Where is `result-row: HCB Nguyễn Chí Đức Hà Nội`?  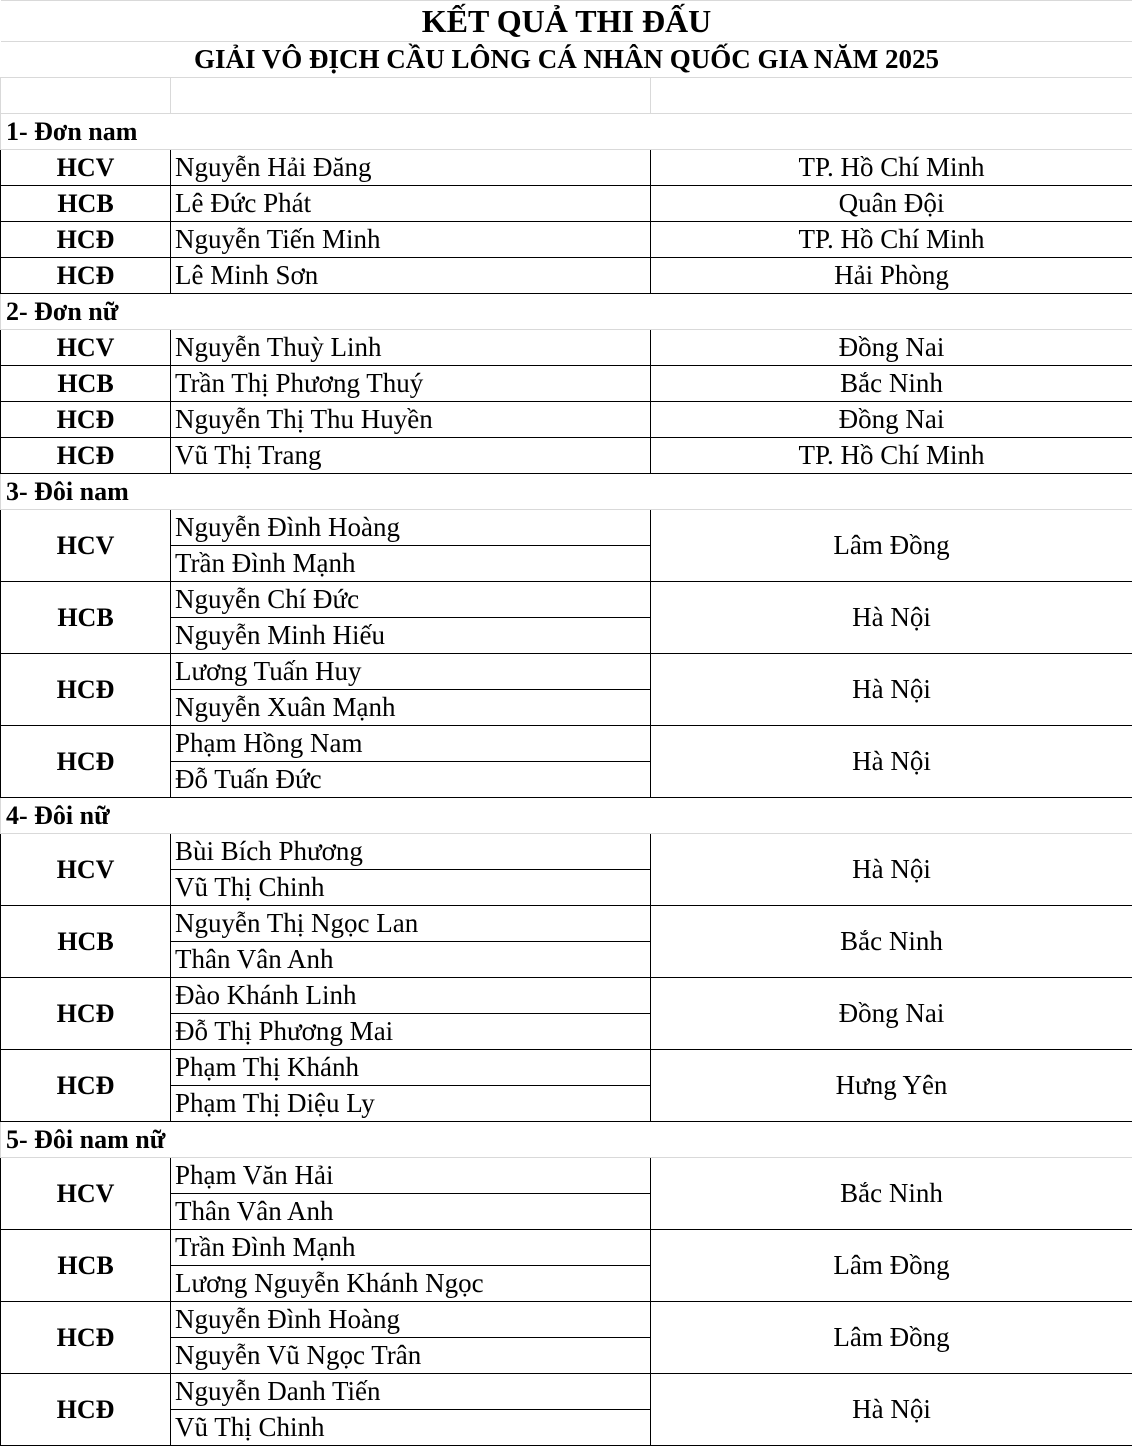 result-row: HCB Nguyễn Chí Đức Hà Nội is located at coordinates (566, 617).